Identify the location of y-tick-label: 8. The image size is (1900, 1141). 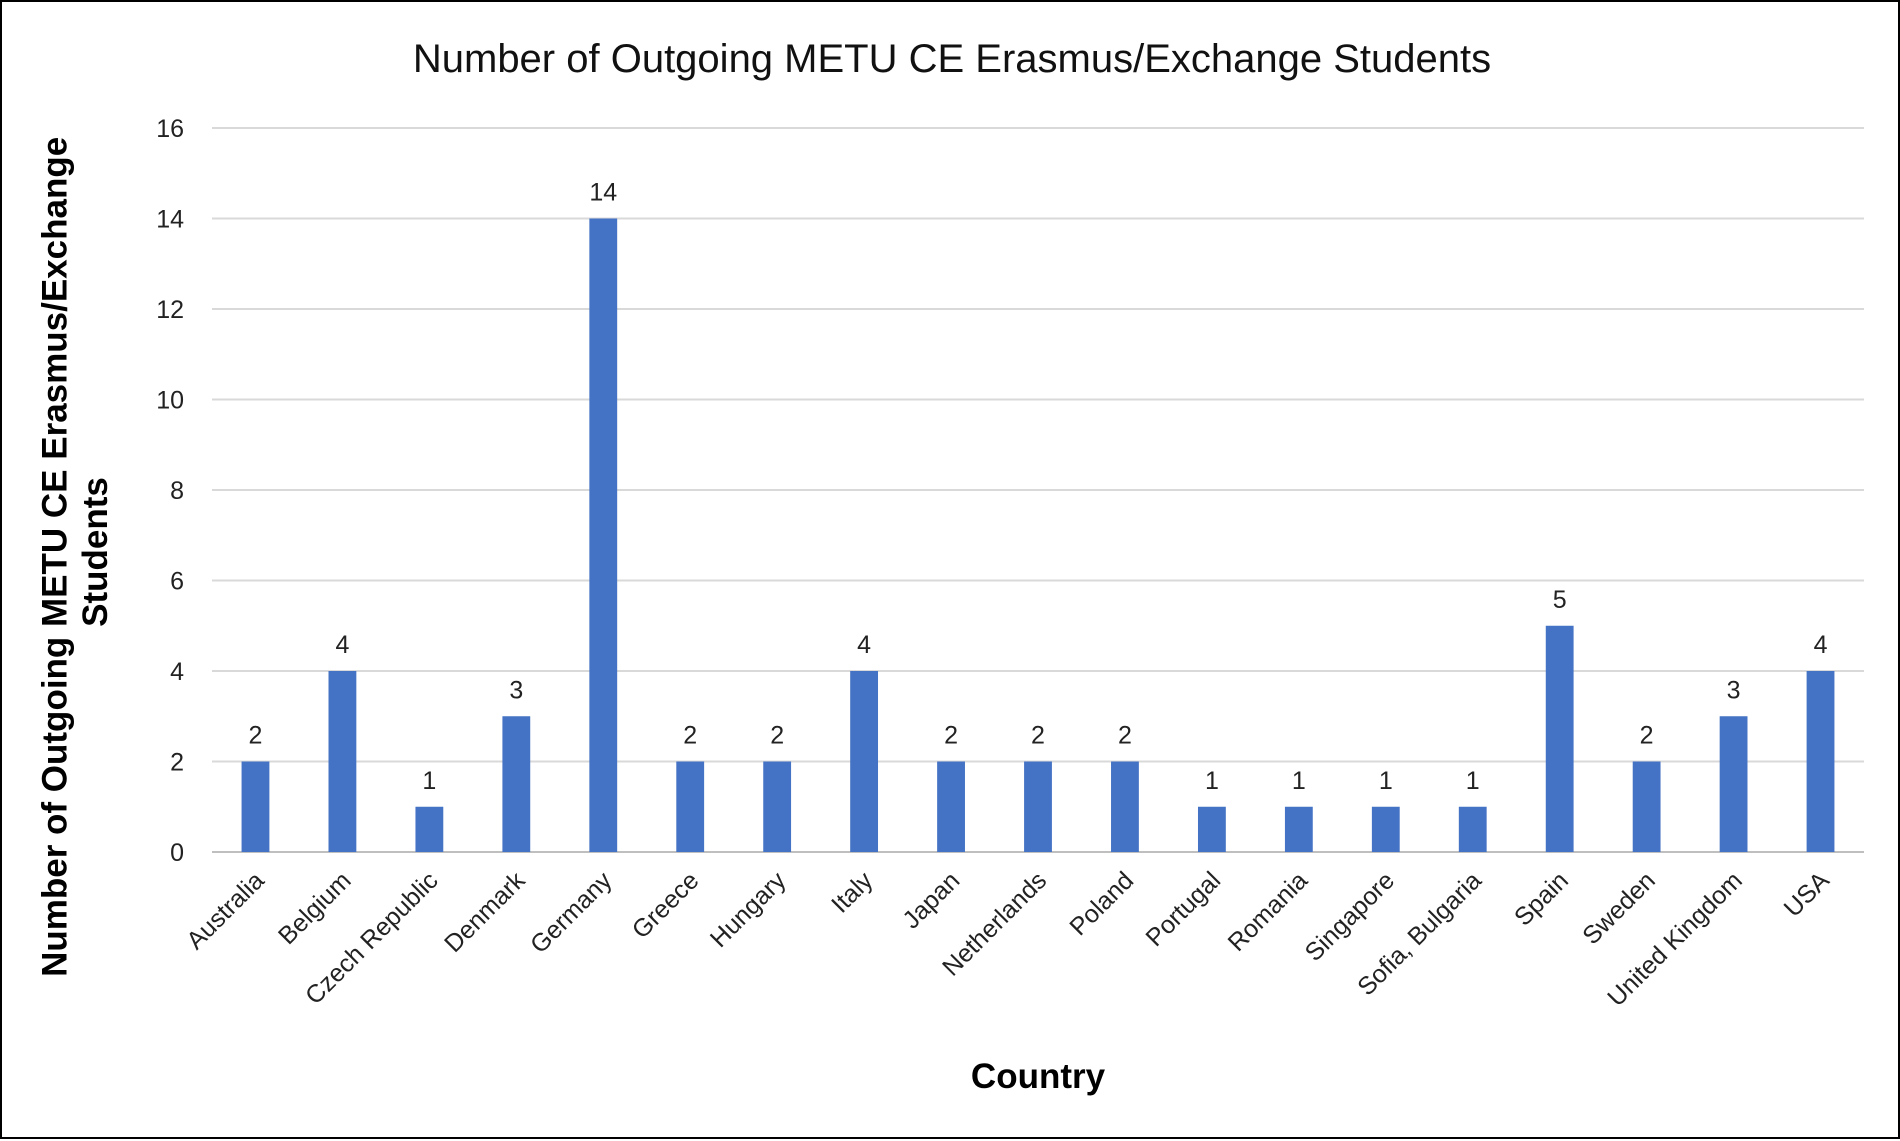
(177, 491).